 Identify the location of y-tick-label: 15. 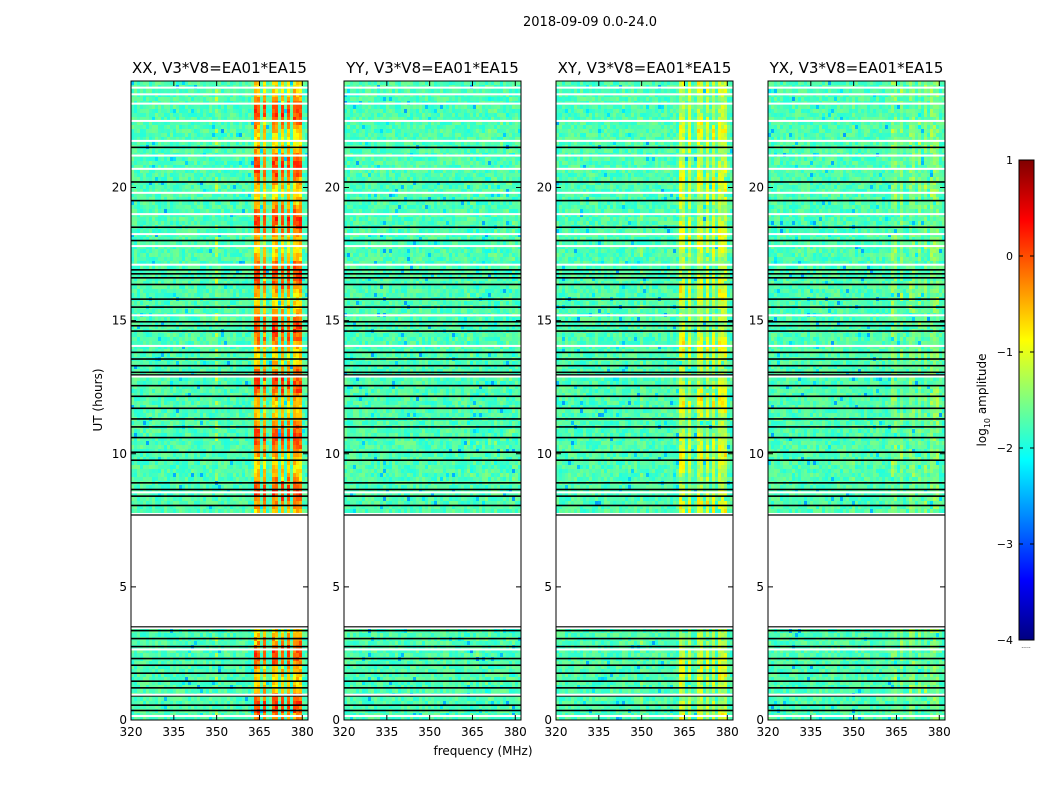
(119, 321).